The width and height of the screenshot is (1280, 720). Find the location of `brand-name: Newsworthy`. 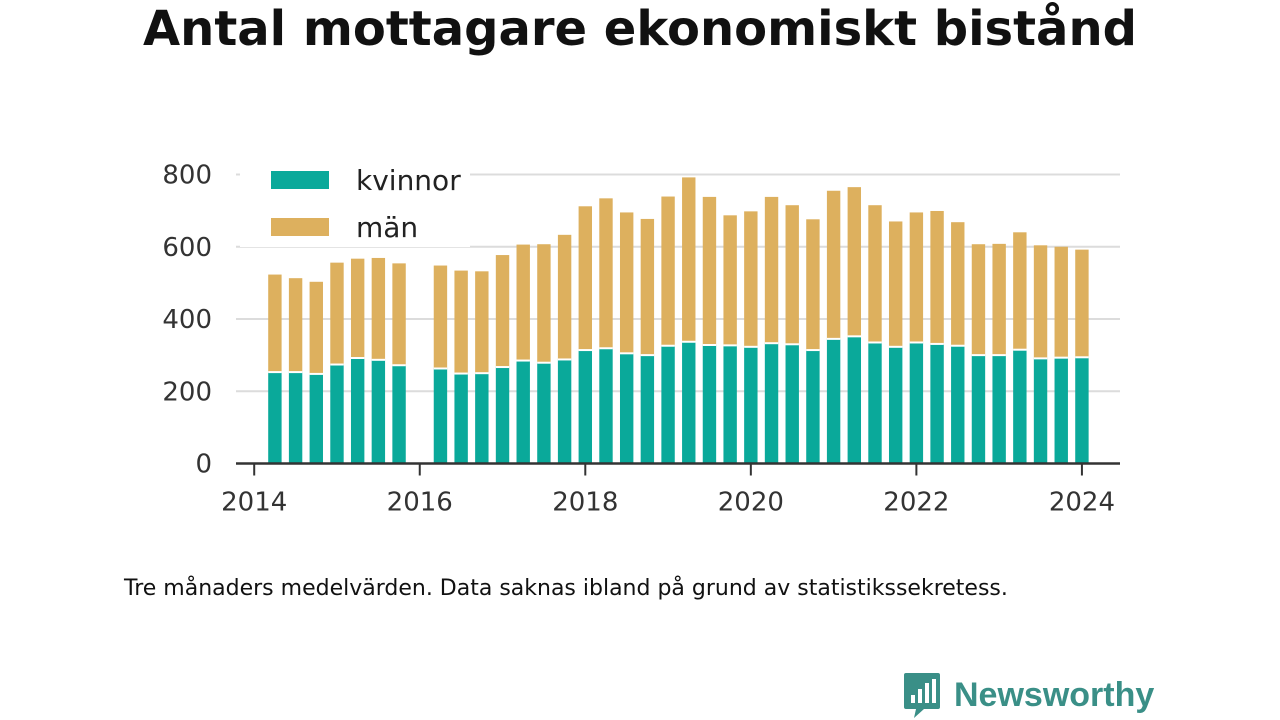

brand-name: Newsworthy is located at coordinates (1054, 694).